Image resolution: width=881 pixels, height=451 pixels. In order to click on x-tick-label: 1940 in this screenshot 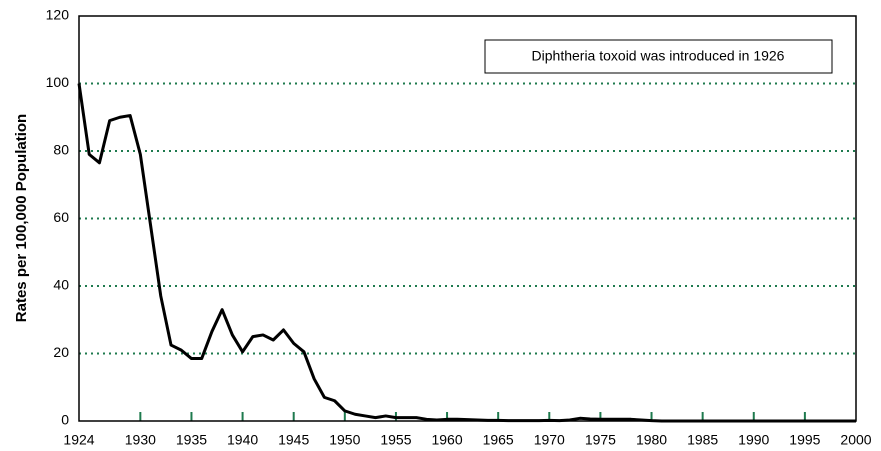, I will do `click(242, 440)`.